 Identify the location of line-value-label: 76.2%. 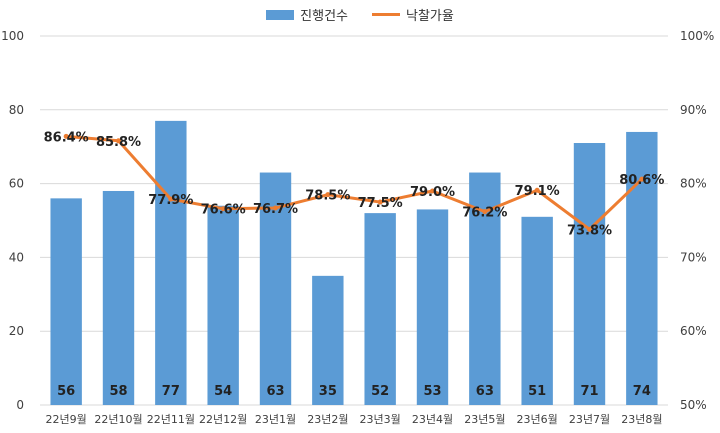
(484, 213).